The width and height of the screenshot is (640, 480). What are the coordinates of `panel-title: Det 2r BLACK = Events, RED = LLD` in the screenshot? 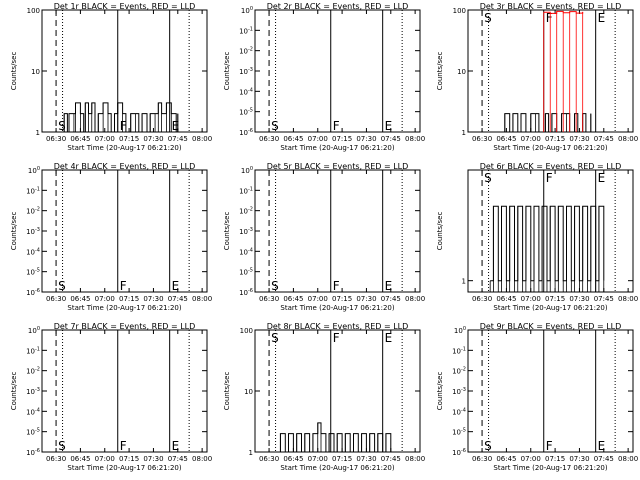 It's located at (338, 6).